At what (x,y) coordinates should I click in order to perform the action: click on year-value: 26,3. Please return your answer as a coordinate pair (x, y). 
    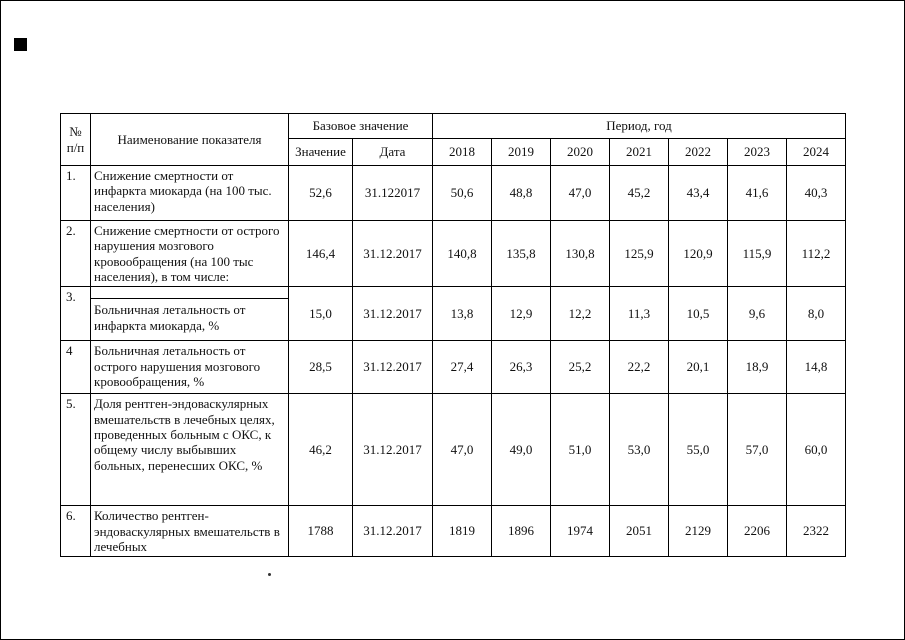
    Looking at the image, I should click on (521, 367).